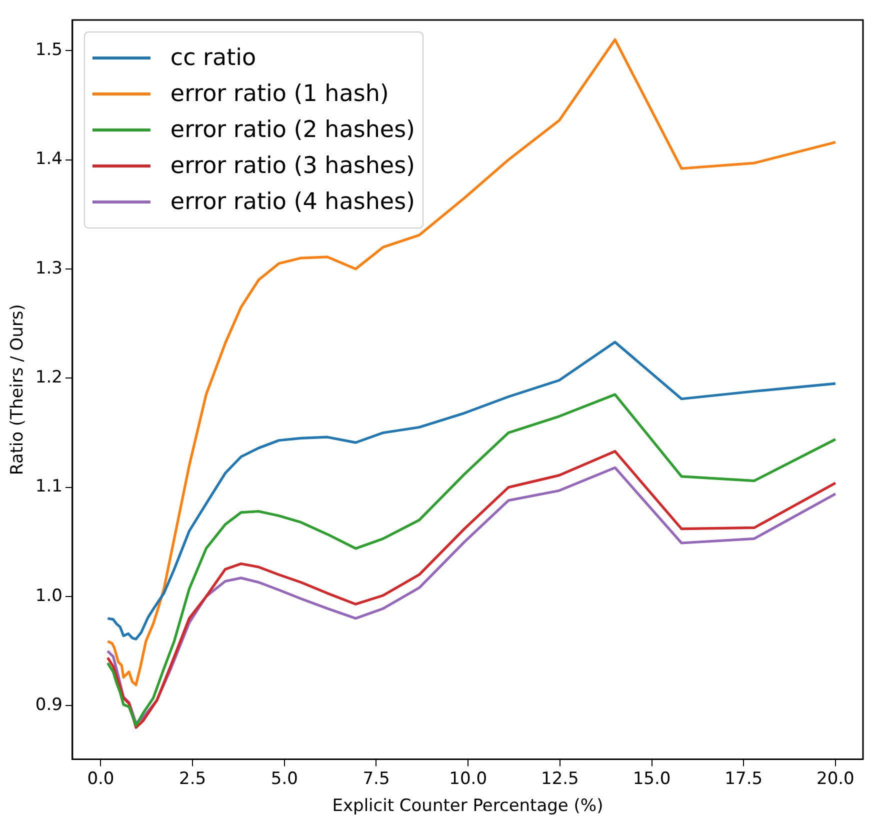 The width and height of the screenshot is (869, 825). Describe the element at coordinates (192, 778) in the screenshot. I see `x-tick-label: 2.5` at that location.